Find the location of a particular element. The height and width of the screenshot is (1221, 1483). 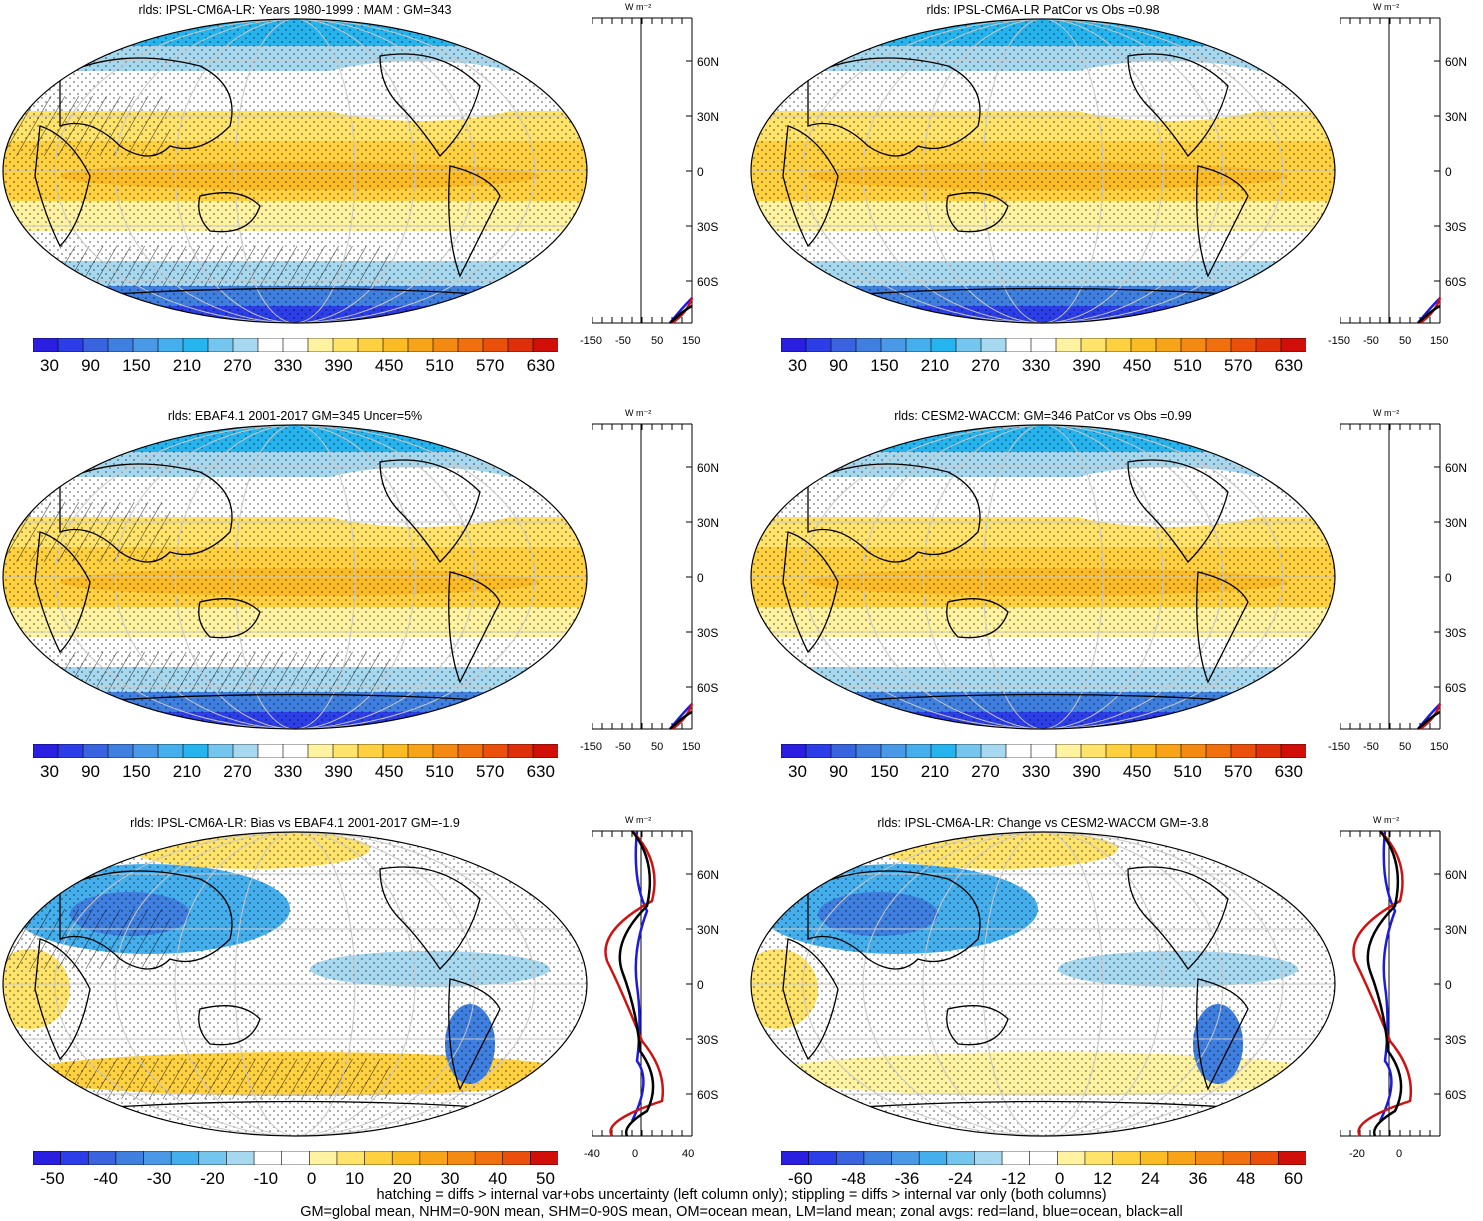

colorbar is located at coordinates (1043, 345).